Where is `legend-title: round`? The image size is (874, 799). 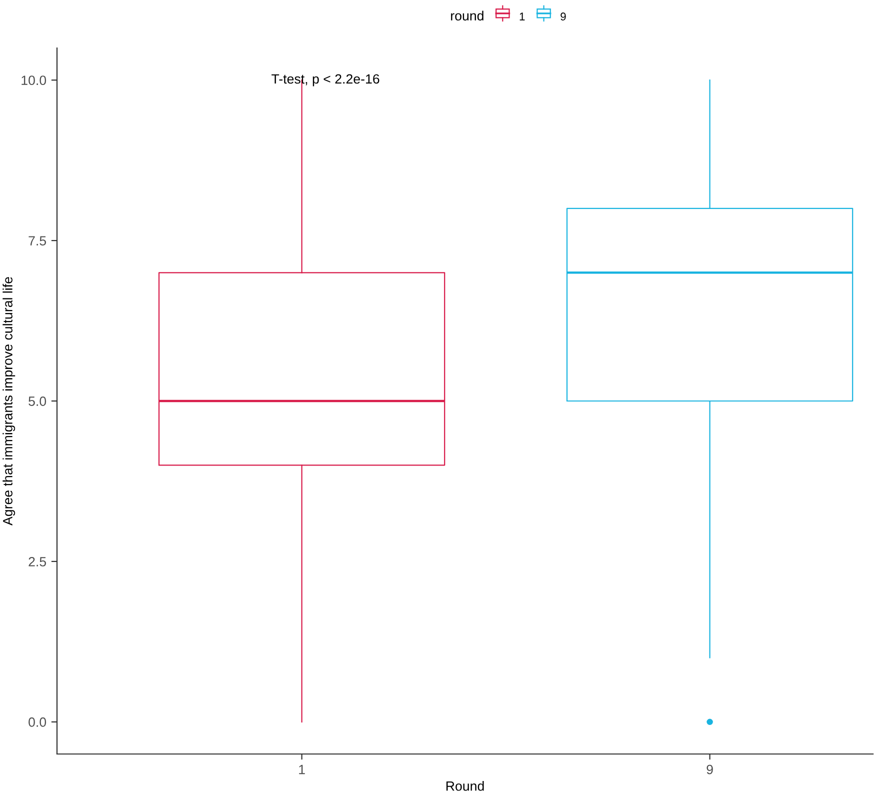 legend-title: round is located at coordinates (467, 15).